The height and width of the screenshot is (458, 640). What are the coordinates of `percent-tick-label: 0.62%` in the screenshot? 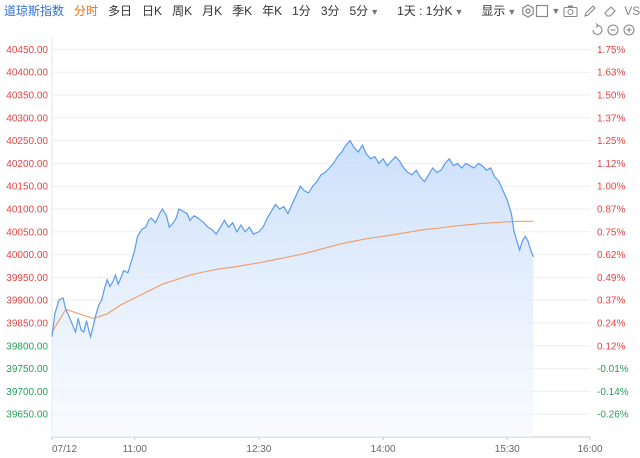 It's located at (611, 255).